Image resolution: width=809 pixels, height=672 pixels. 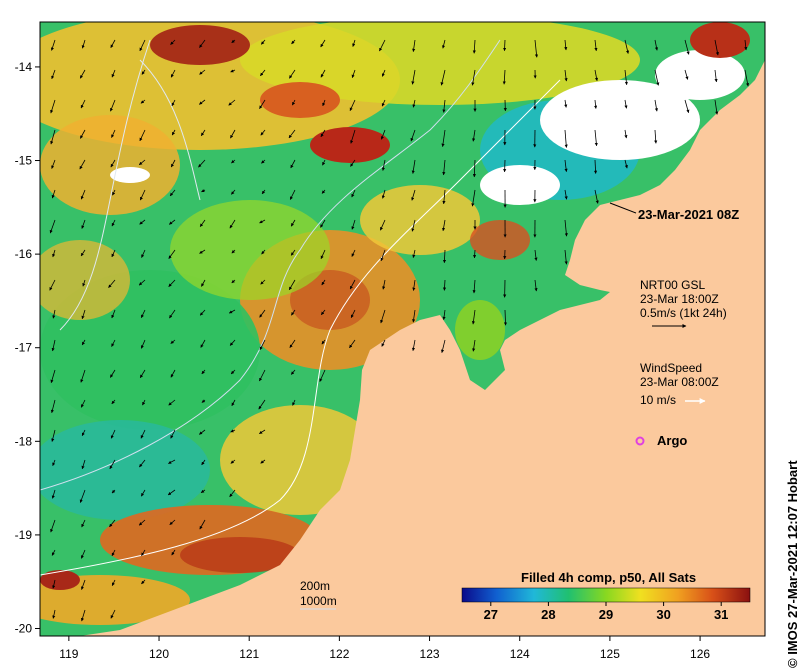 I want to click on lon-tick-label: 123, so click(x=430, y=654).